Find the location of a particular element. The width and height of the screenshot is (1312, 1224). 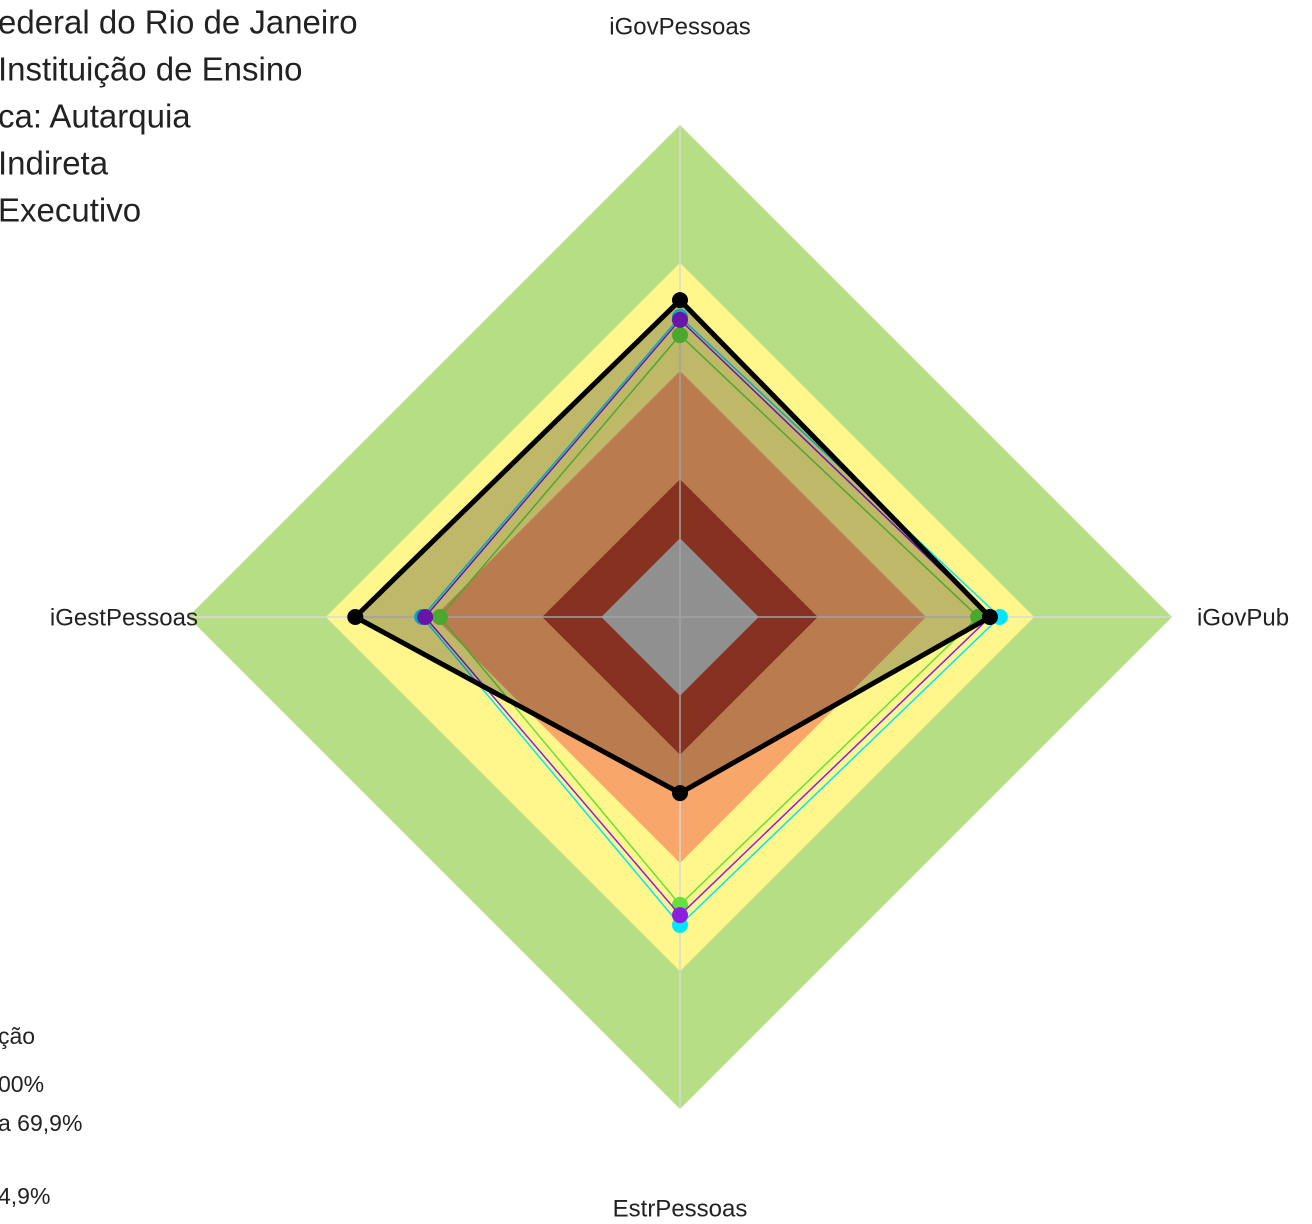

header-line: Instituição de Ensino is located at coordinates (151, 69).